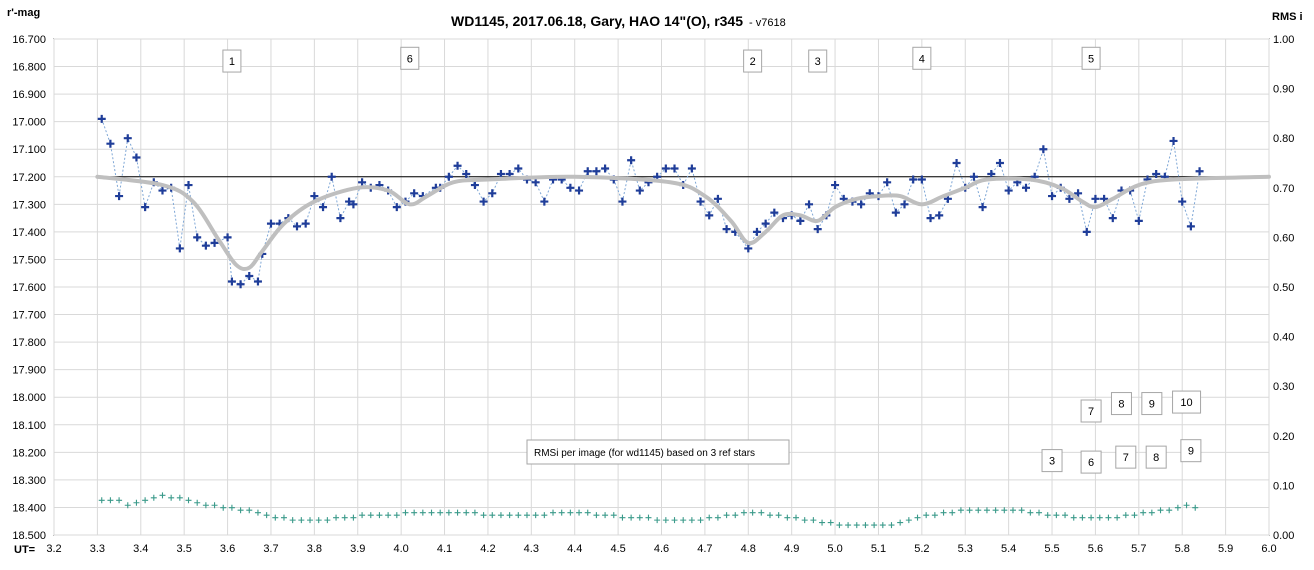 This screenshot has width=1314, height=570. What do you see at coordinates (1283, 238) in the screenshot?
I see `y-right-tick-label: 0.60` at bounding box center [1283, 238].